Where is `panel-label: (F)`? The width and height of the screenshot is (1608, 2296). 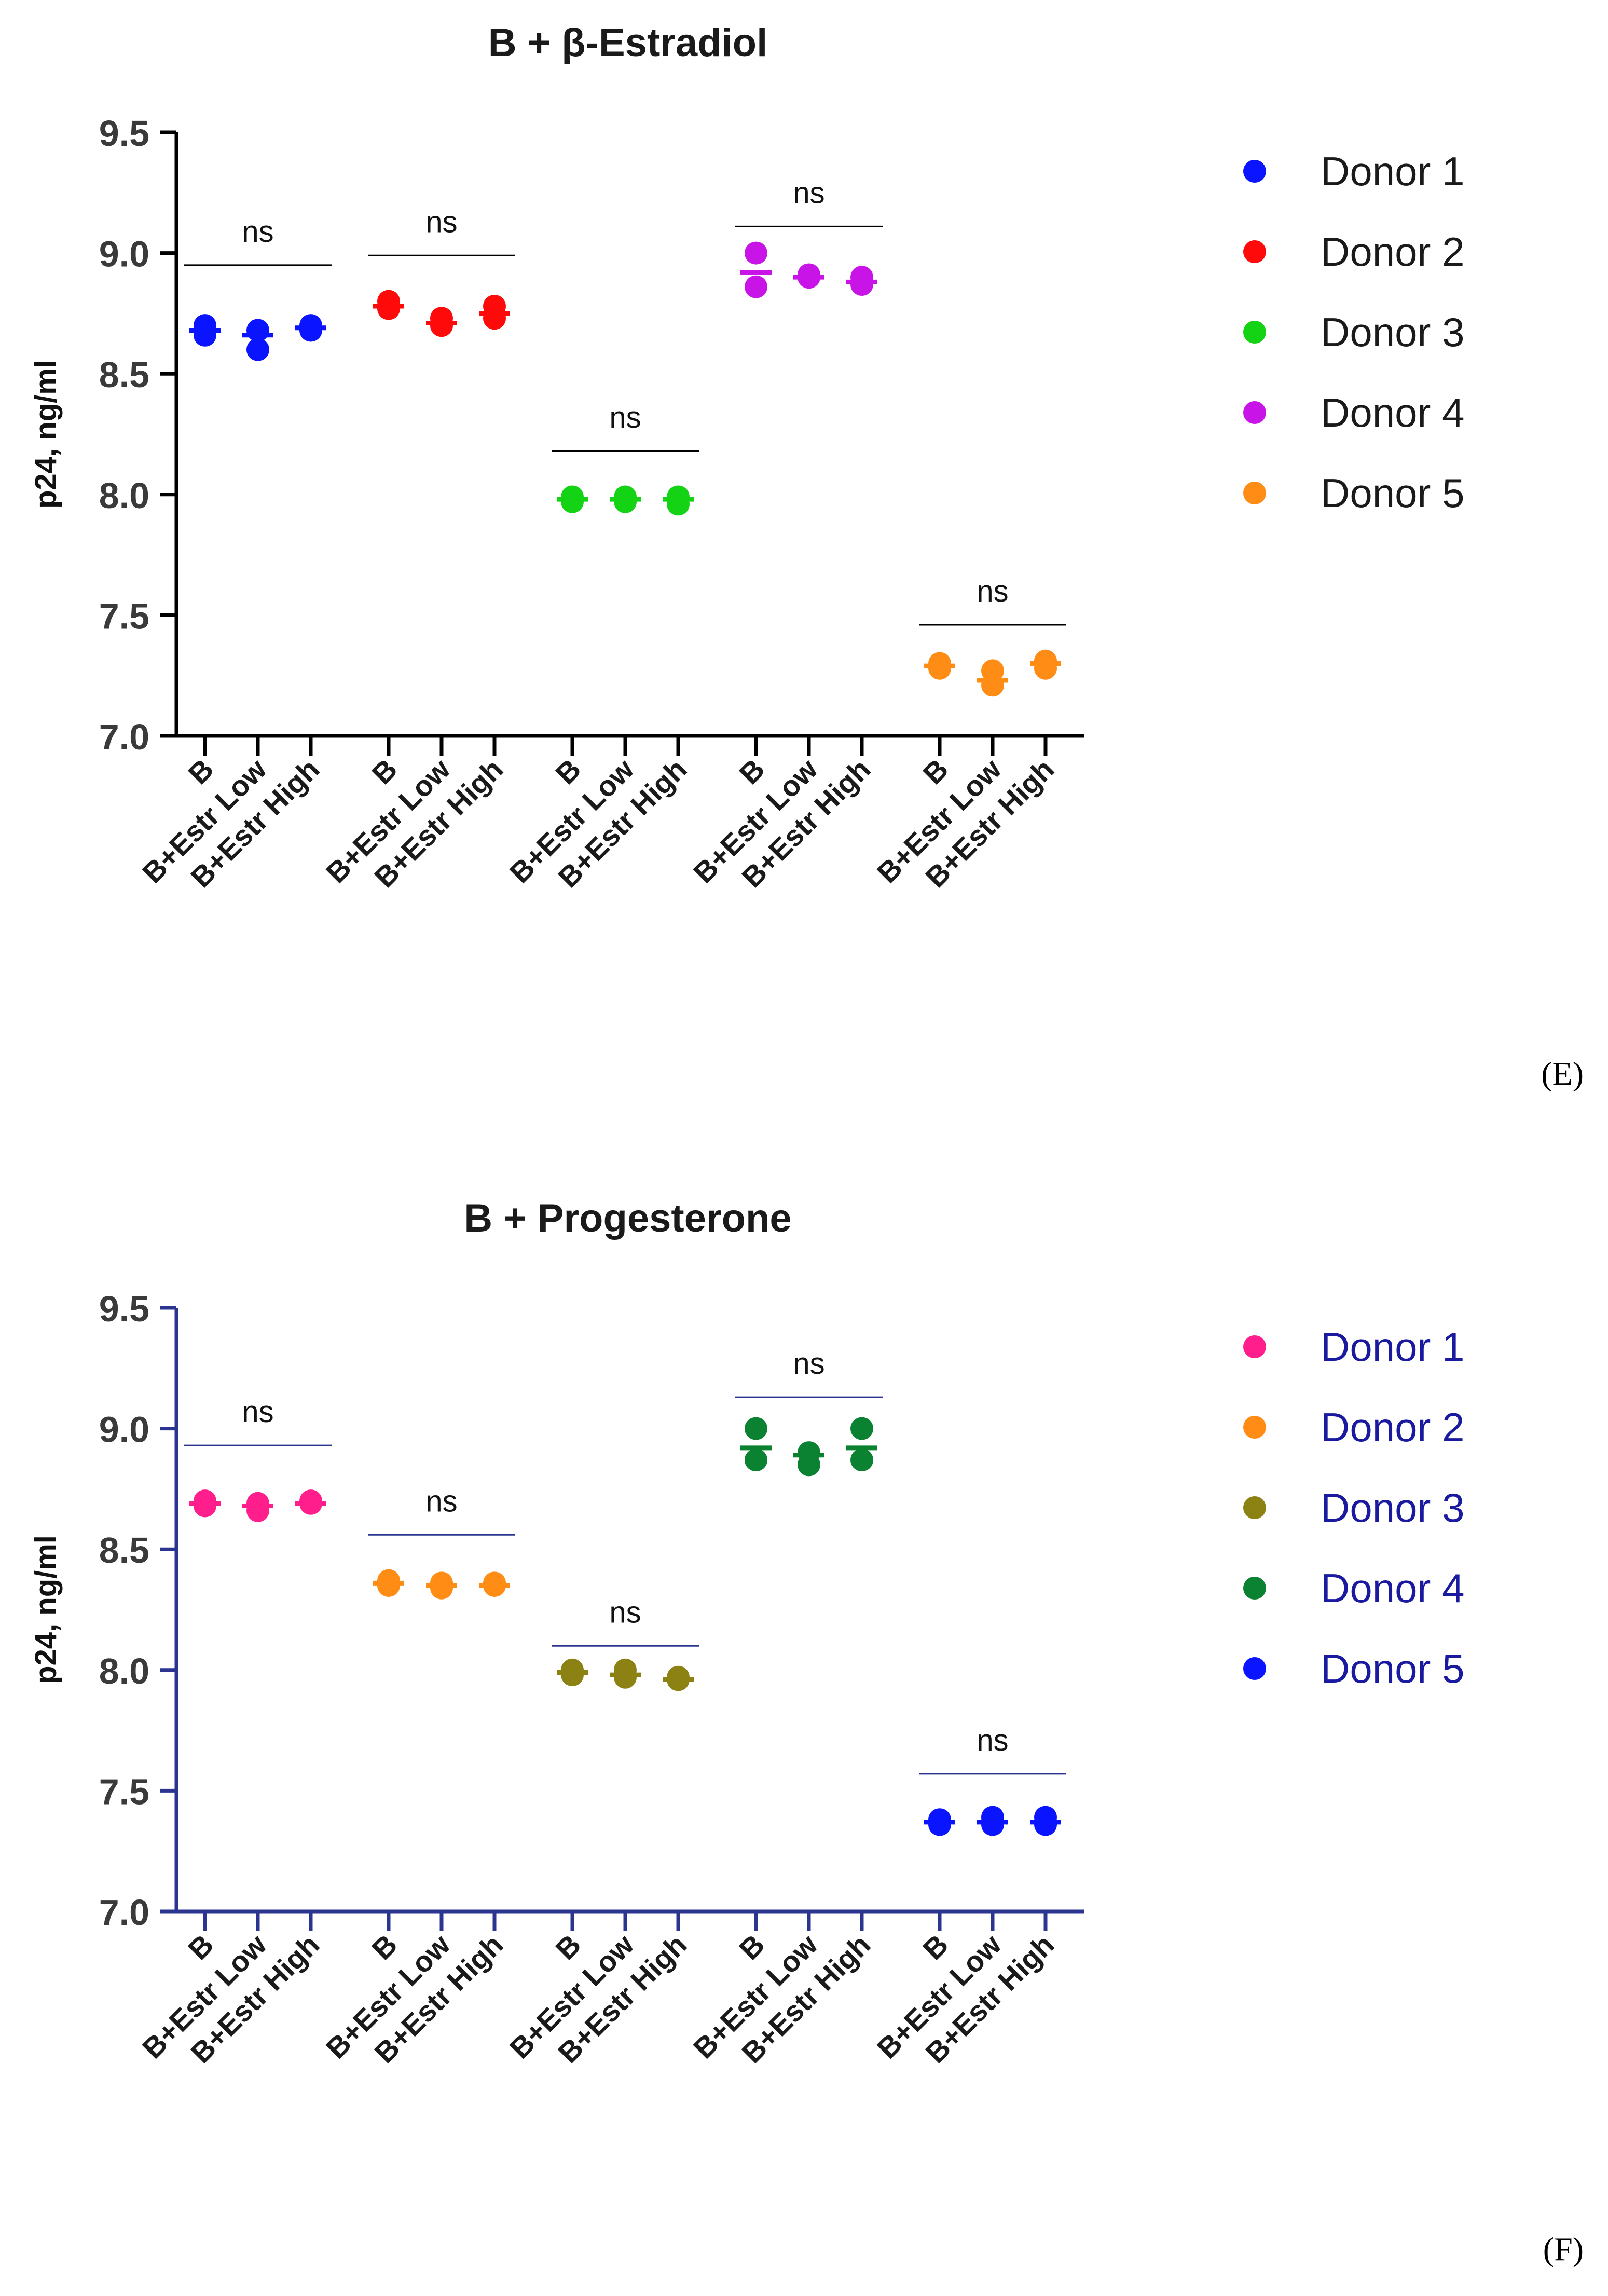 panel-label: (F) is located at coordinates (1563, 2249).